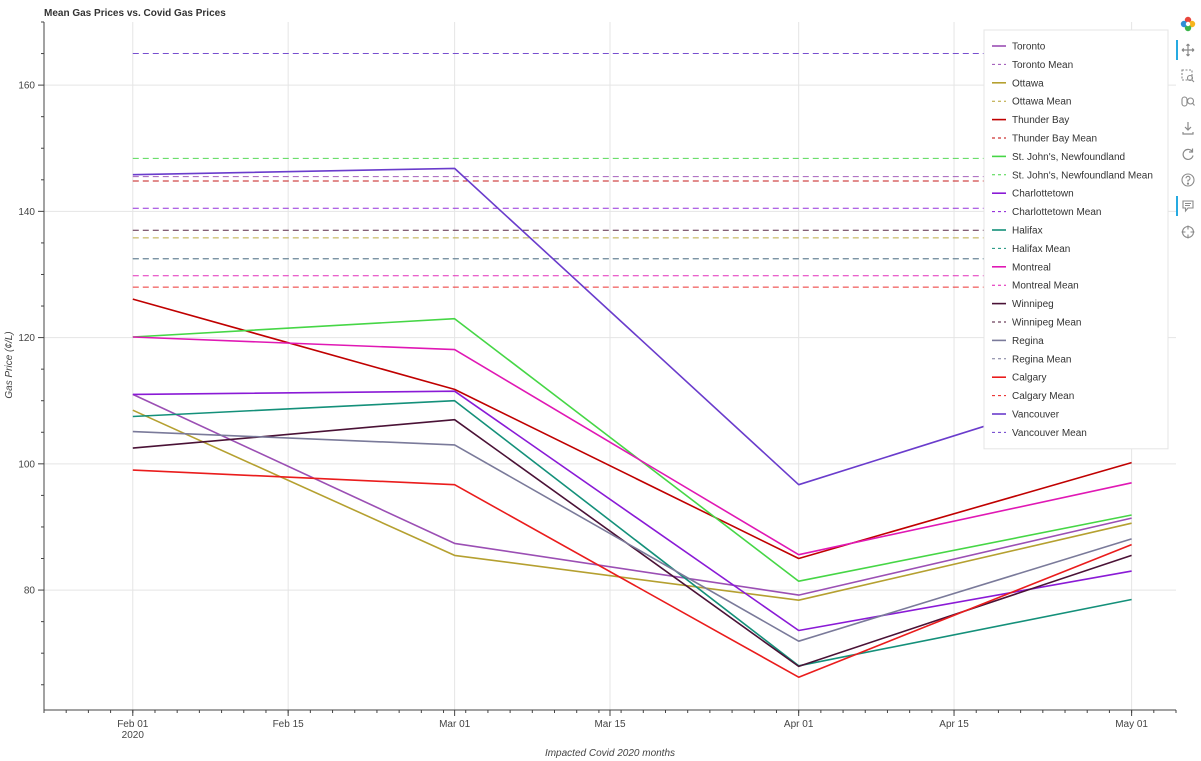  Describe the element at coordinates (26, 86) in the screenshot. I see `y-tick-label: 160` at that location.